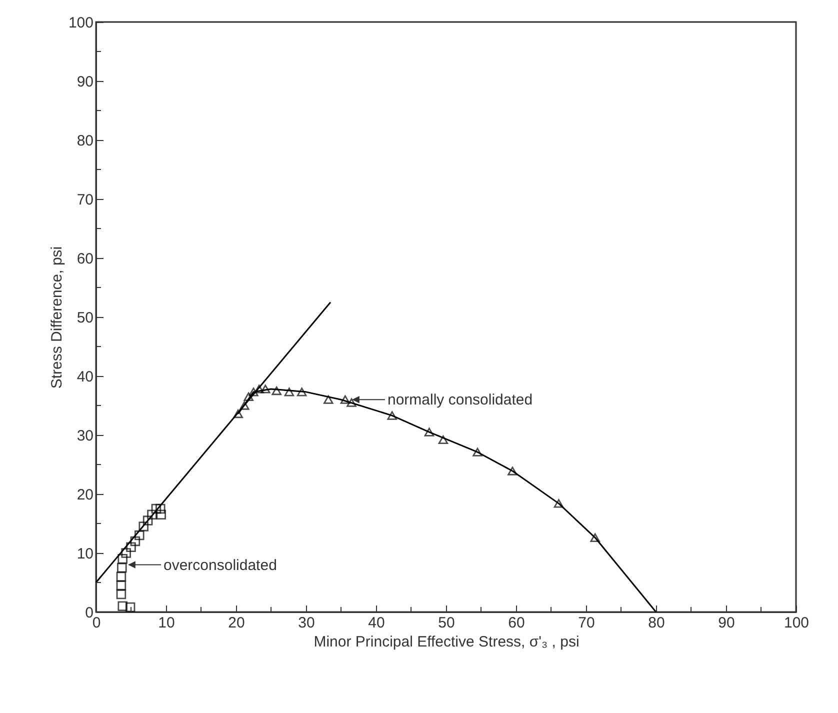 Image resolution: width=838 pixels, height=713 pixels. Describe the element at coordinates (85, 200) in the screenshot. I see `y-tick-label: 70` at that location.